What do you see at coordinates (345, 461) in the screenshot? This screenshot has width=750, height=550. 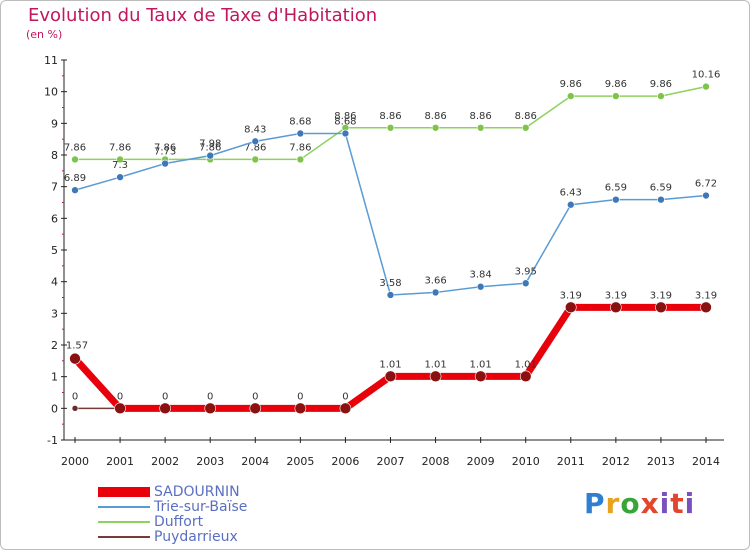 I see `x-tick-label: 2006` at bounding box center [345, 461].